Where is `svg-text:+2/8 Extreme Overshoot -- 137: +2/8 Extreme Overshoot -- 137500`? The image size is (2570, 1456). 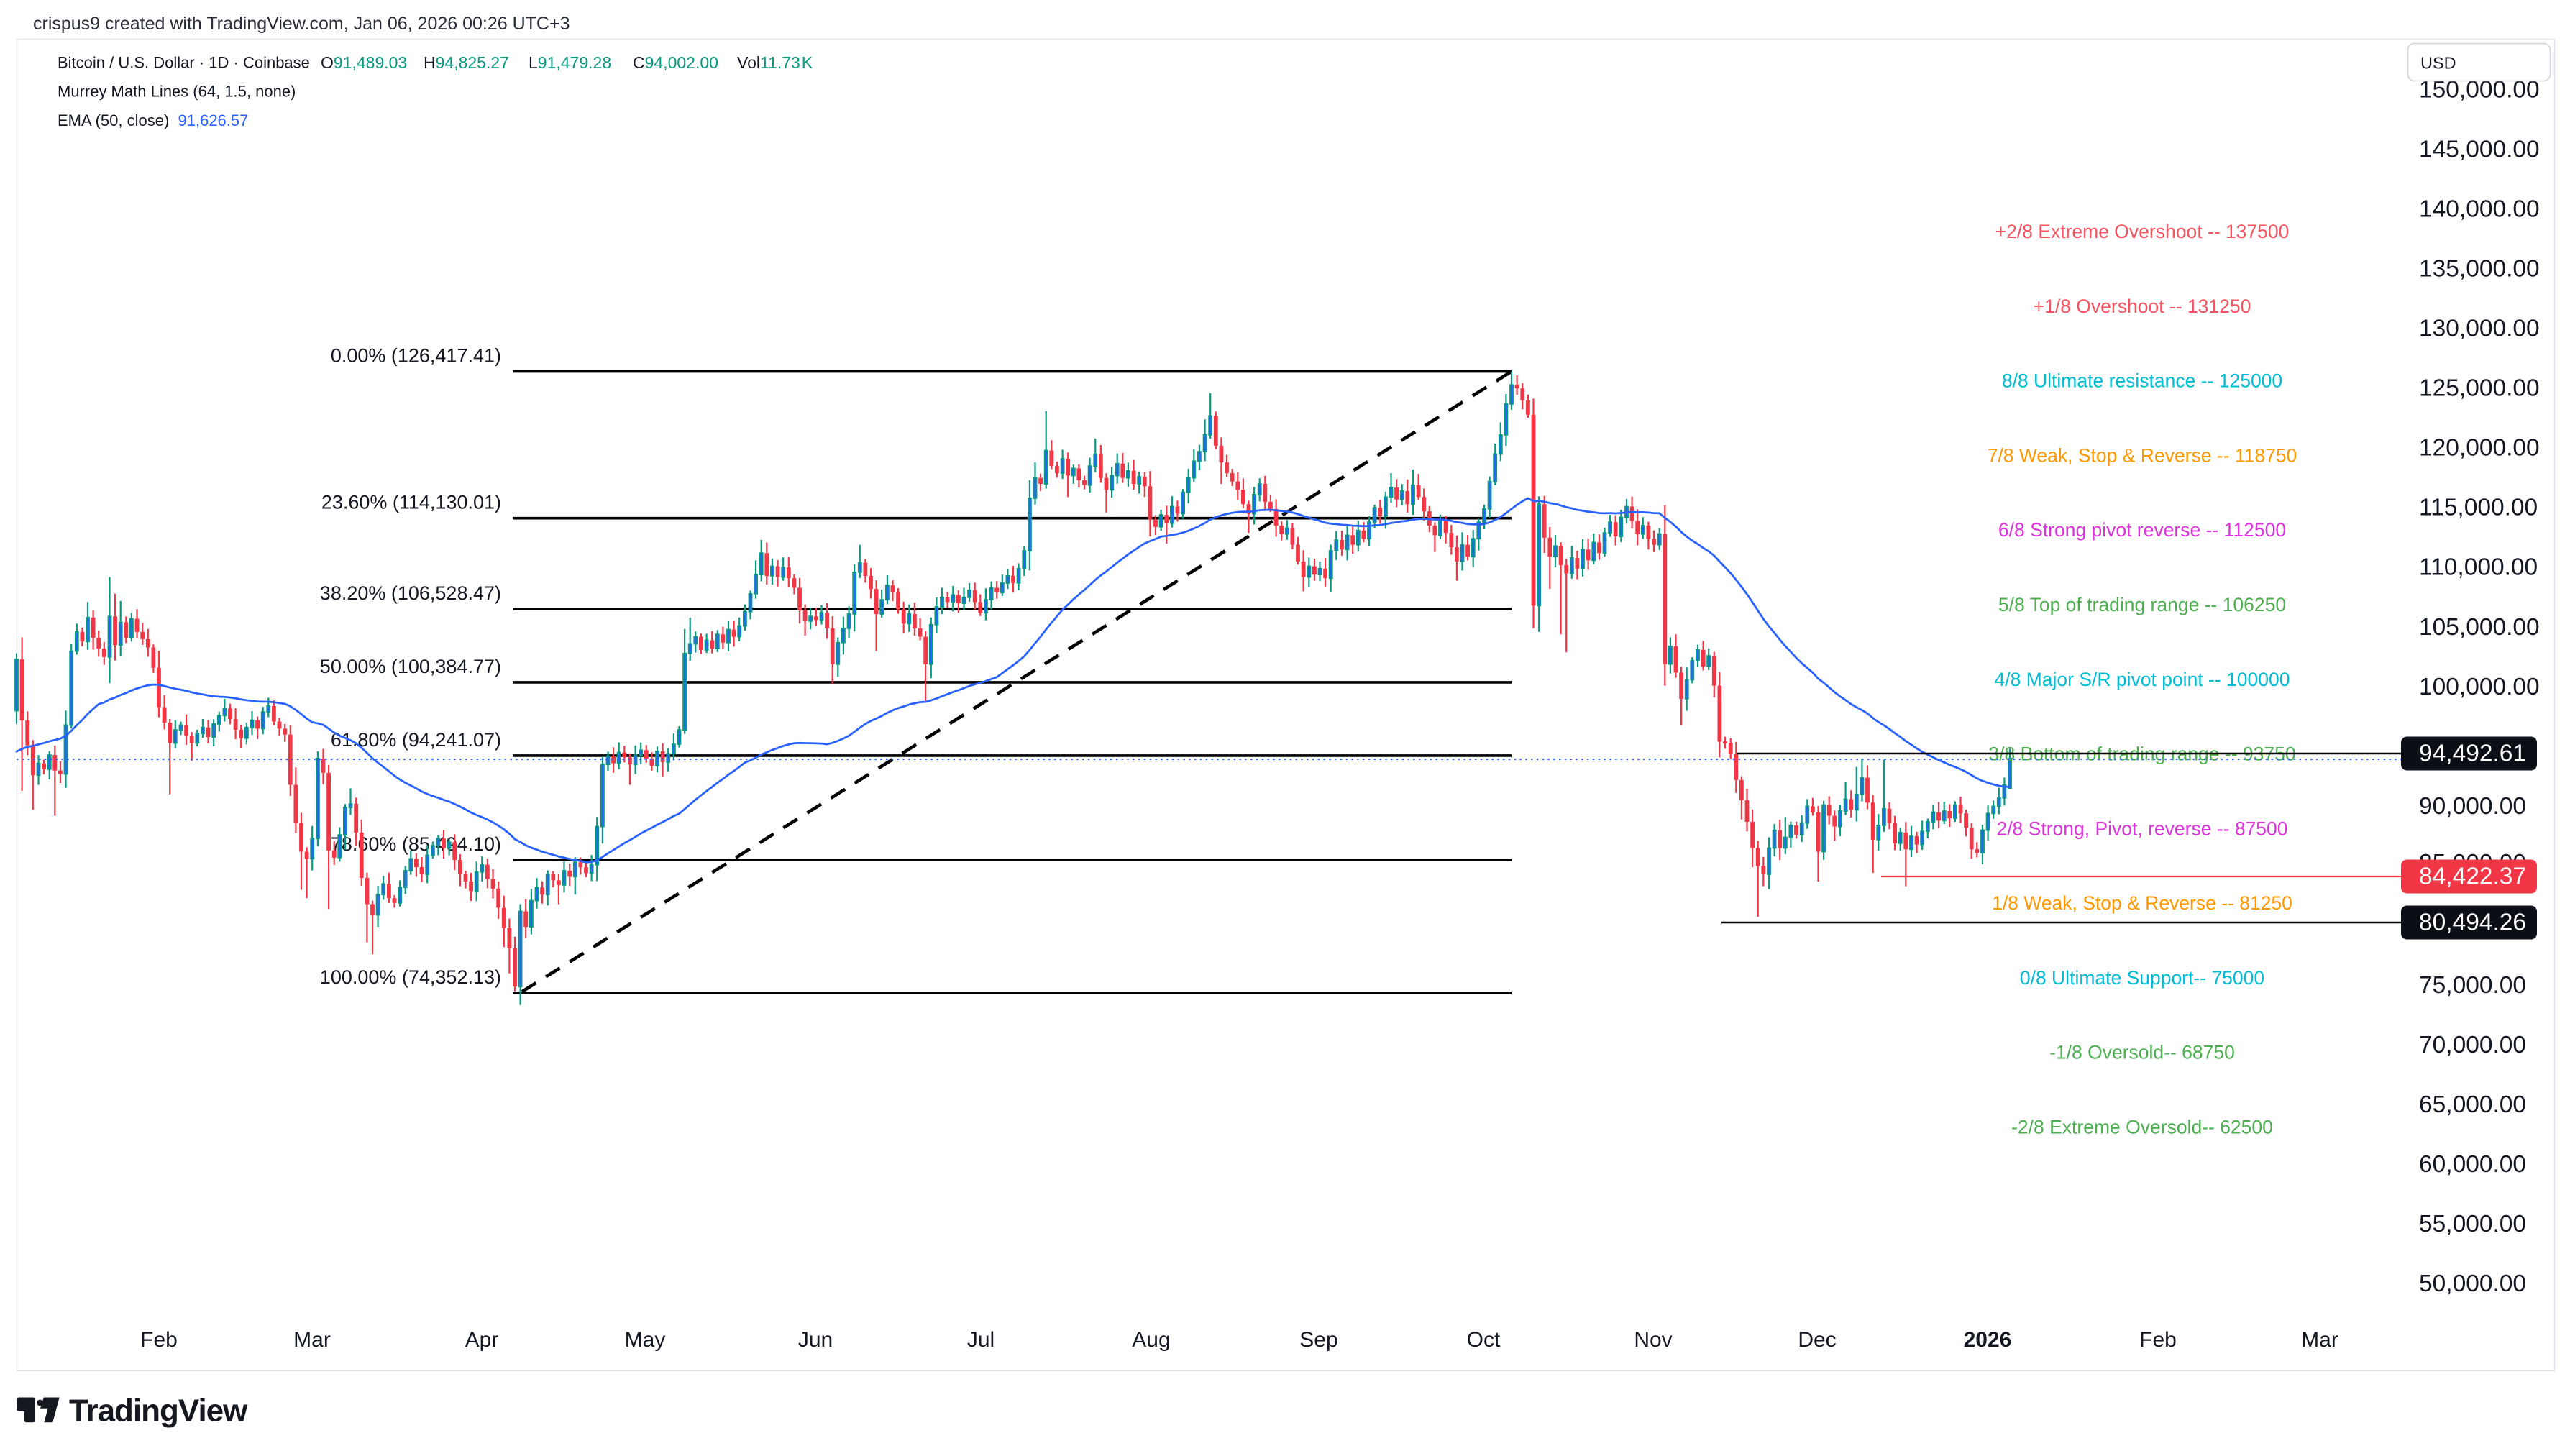 svg-text:+2/8 Extreme Overshoot -- 137: +2/8 Extreme Overshoot -- 137500 is located at coordinates (2142, 231).